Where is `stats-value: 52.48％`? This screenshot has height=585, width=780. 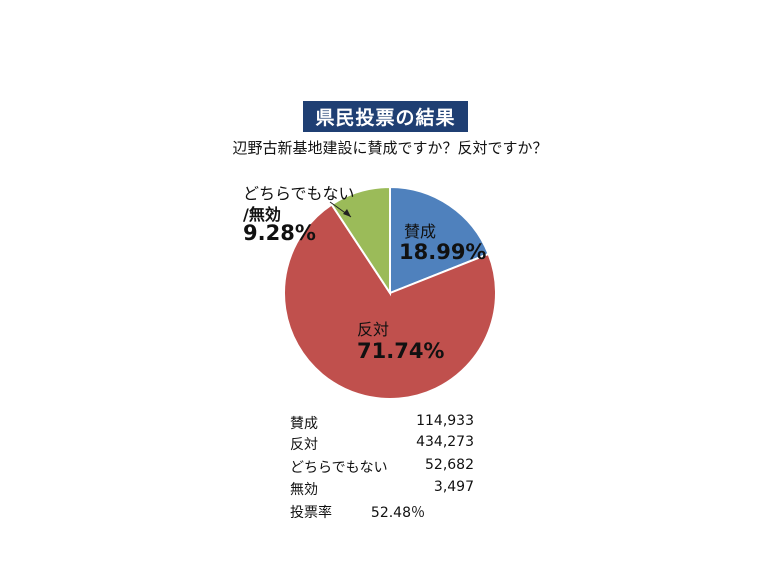 stats-value: 52.48％ is located at coordinates (397, 513).